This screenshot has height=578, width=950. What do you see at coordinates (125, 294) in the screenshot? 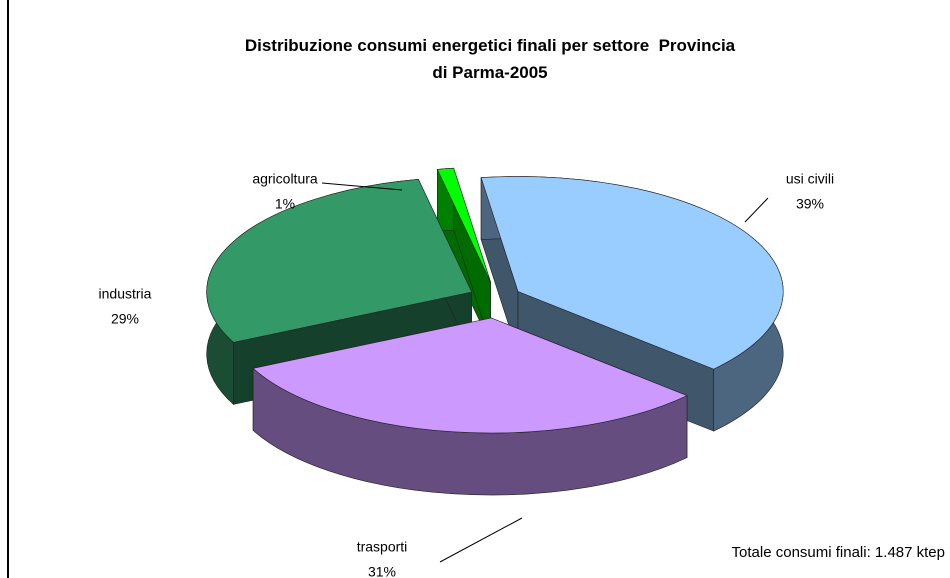
I see `slice-label: industria` at bounding box center [125, 294].